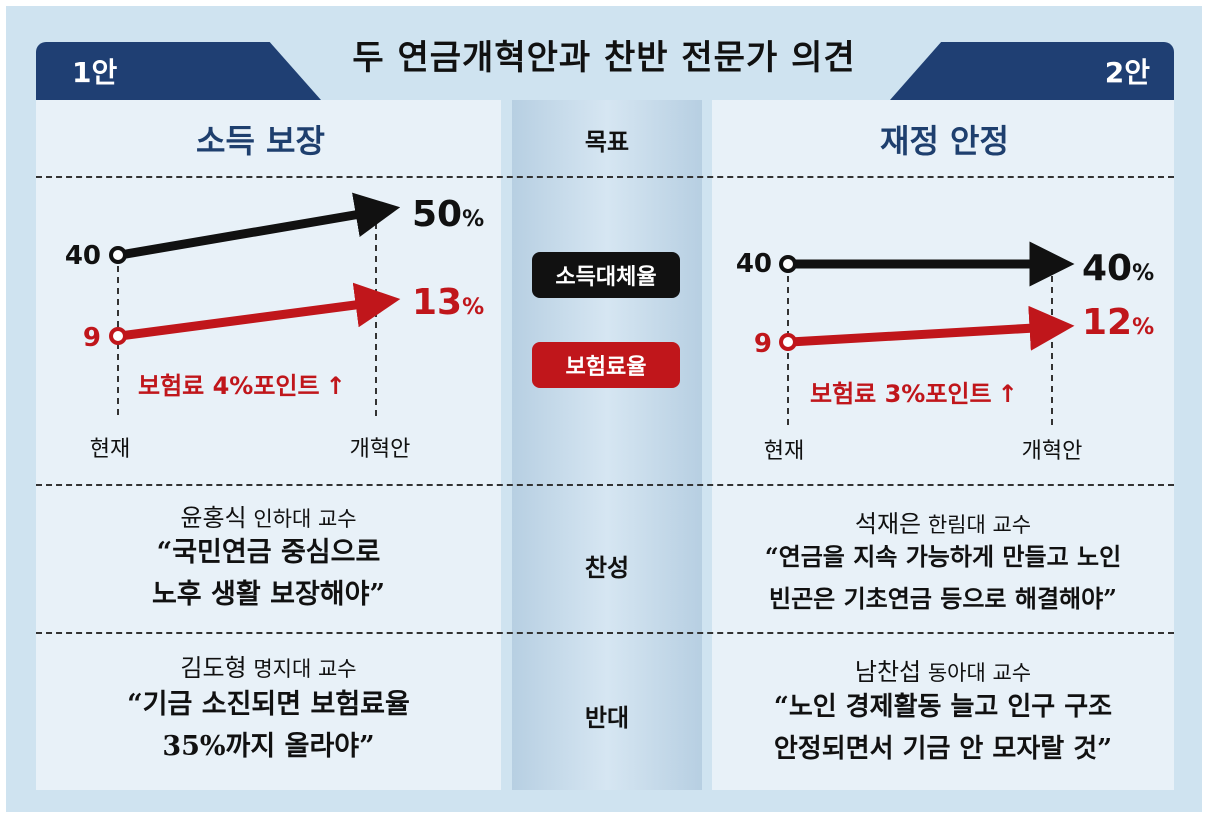  Describe the element at coordinates (607, 718) in the screenshot. I see `con-label: 반대` at that location.